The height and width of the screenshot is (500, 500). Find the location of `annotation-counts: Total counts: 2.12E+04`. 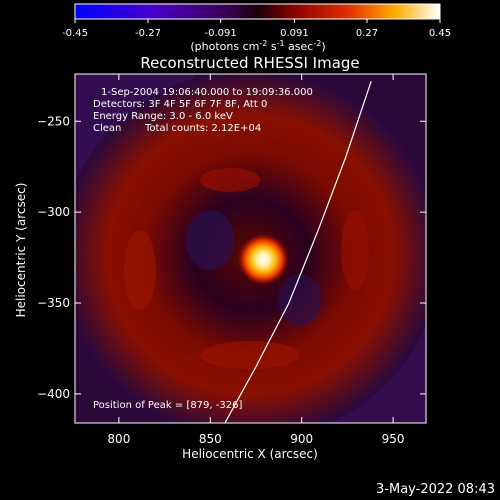

annotation-counts: Total counts: 2.12E+04 is located at coordinates (202, 128).